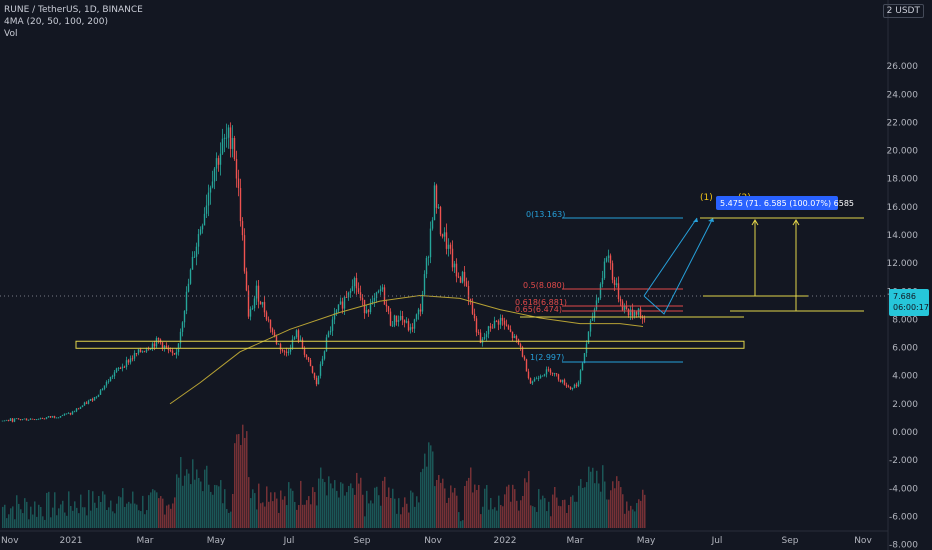 This screenshot has width=932, height=550. What do you see at coordinates (904, 296) in the screenshot?
I see `current-price-label: 7.686` at bounding box center [904, 296].